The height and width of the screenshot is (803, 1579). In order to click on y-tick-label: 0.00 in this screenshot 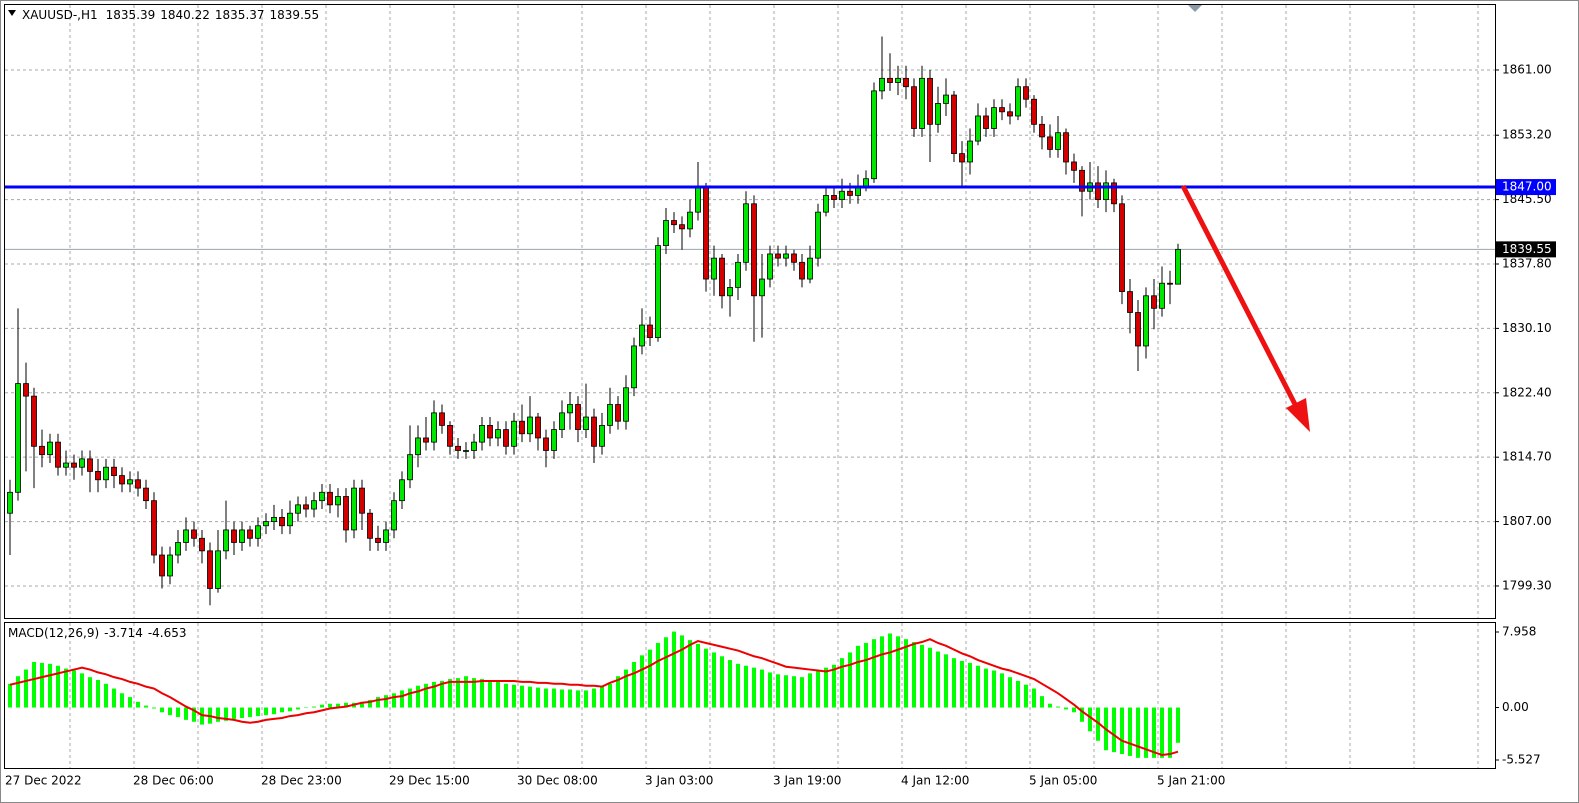, I will do `click(1515, 707)`.